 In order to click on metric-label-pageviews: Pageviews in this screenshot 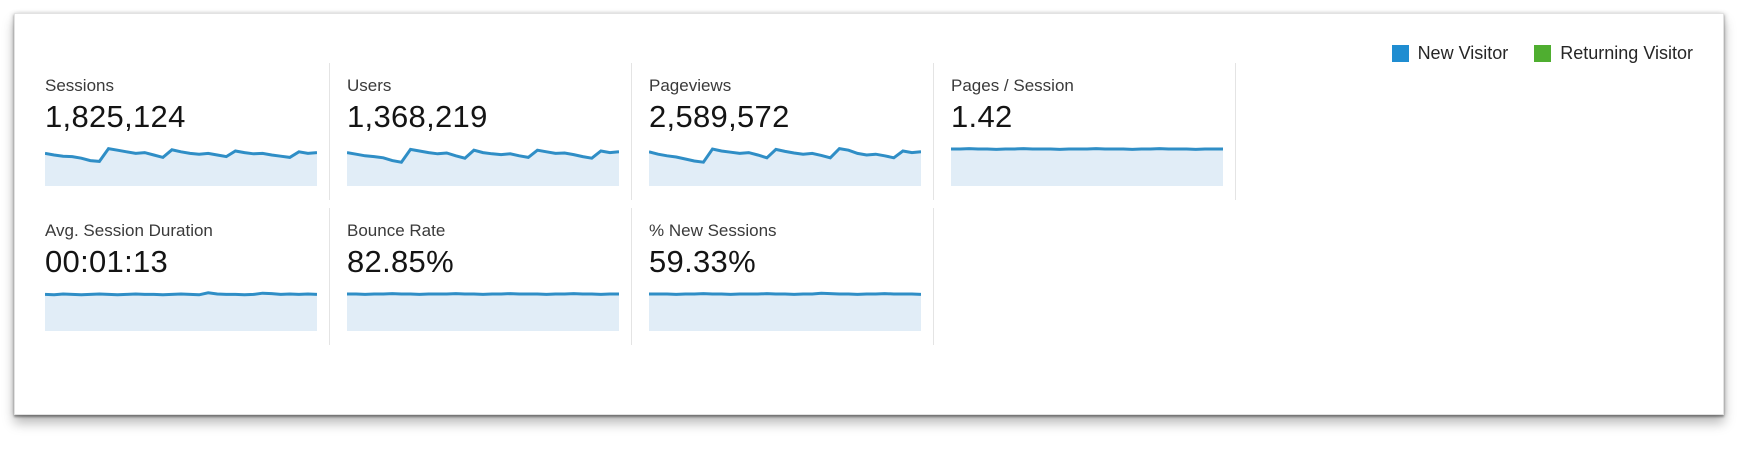, I will do `click(690, 85)`.